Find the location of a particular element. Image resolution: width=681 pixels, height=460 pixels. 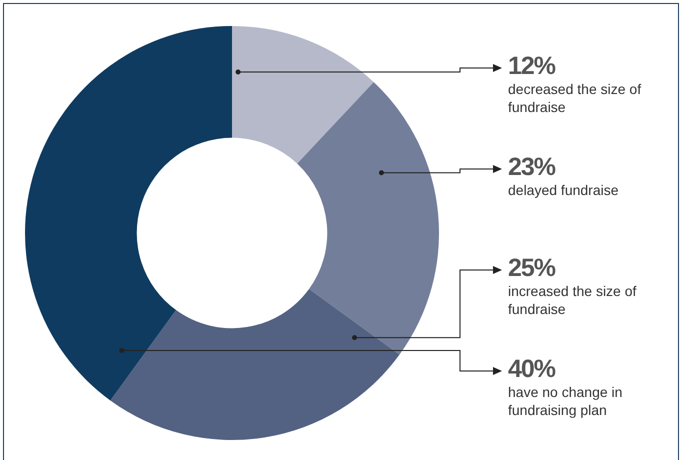

data-label: 12% is located at coordinates (532, 66).